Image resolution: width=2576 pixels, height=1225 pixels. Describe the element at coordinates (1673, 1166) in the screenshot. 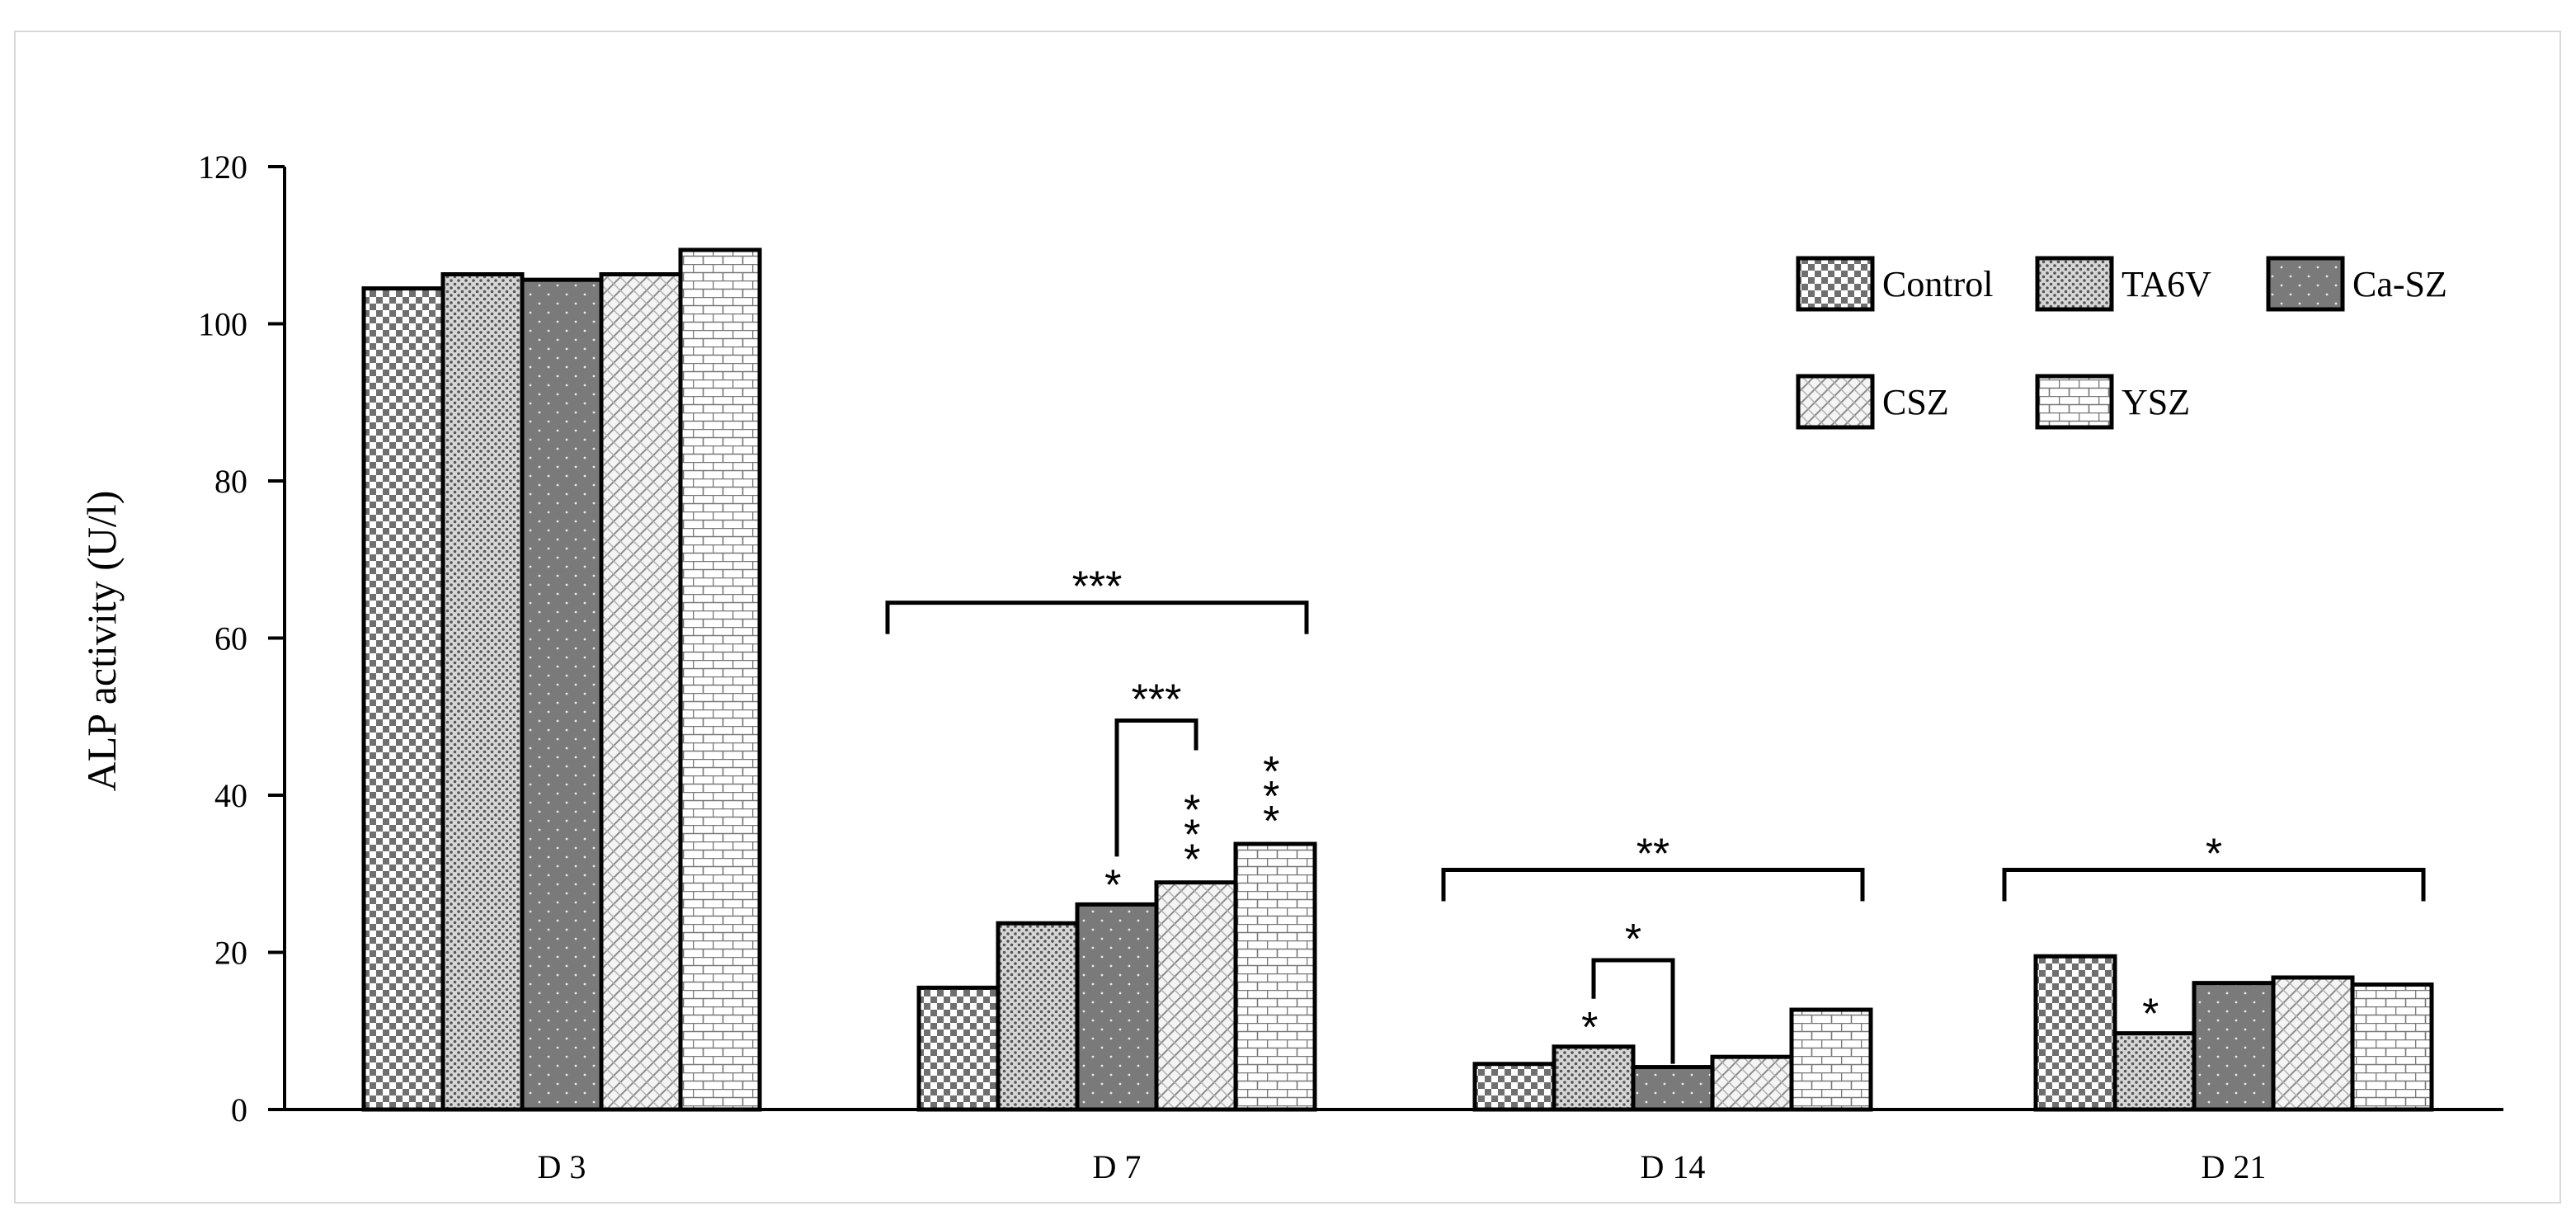

I see `x-tick-label: D 14` at that location.